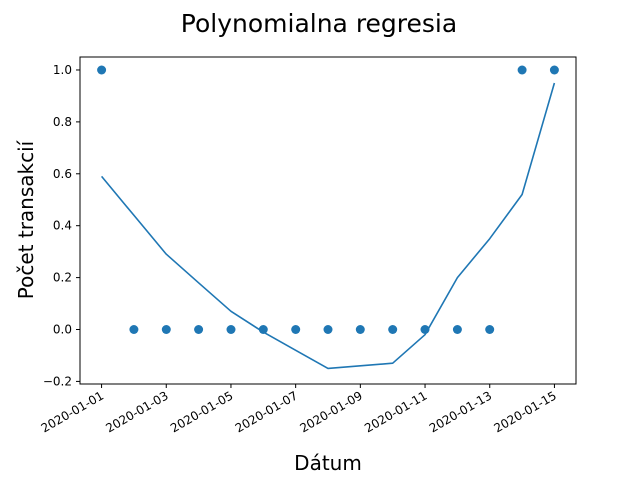 This screenshot has width=640, height=480. What do you see at coordinates (525, 411) in the screenshot?
I see `x-tick-label: 2020-01-15` at bounding box center [525, 411].